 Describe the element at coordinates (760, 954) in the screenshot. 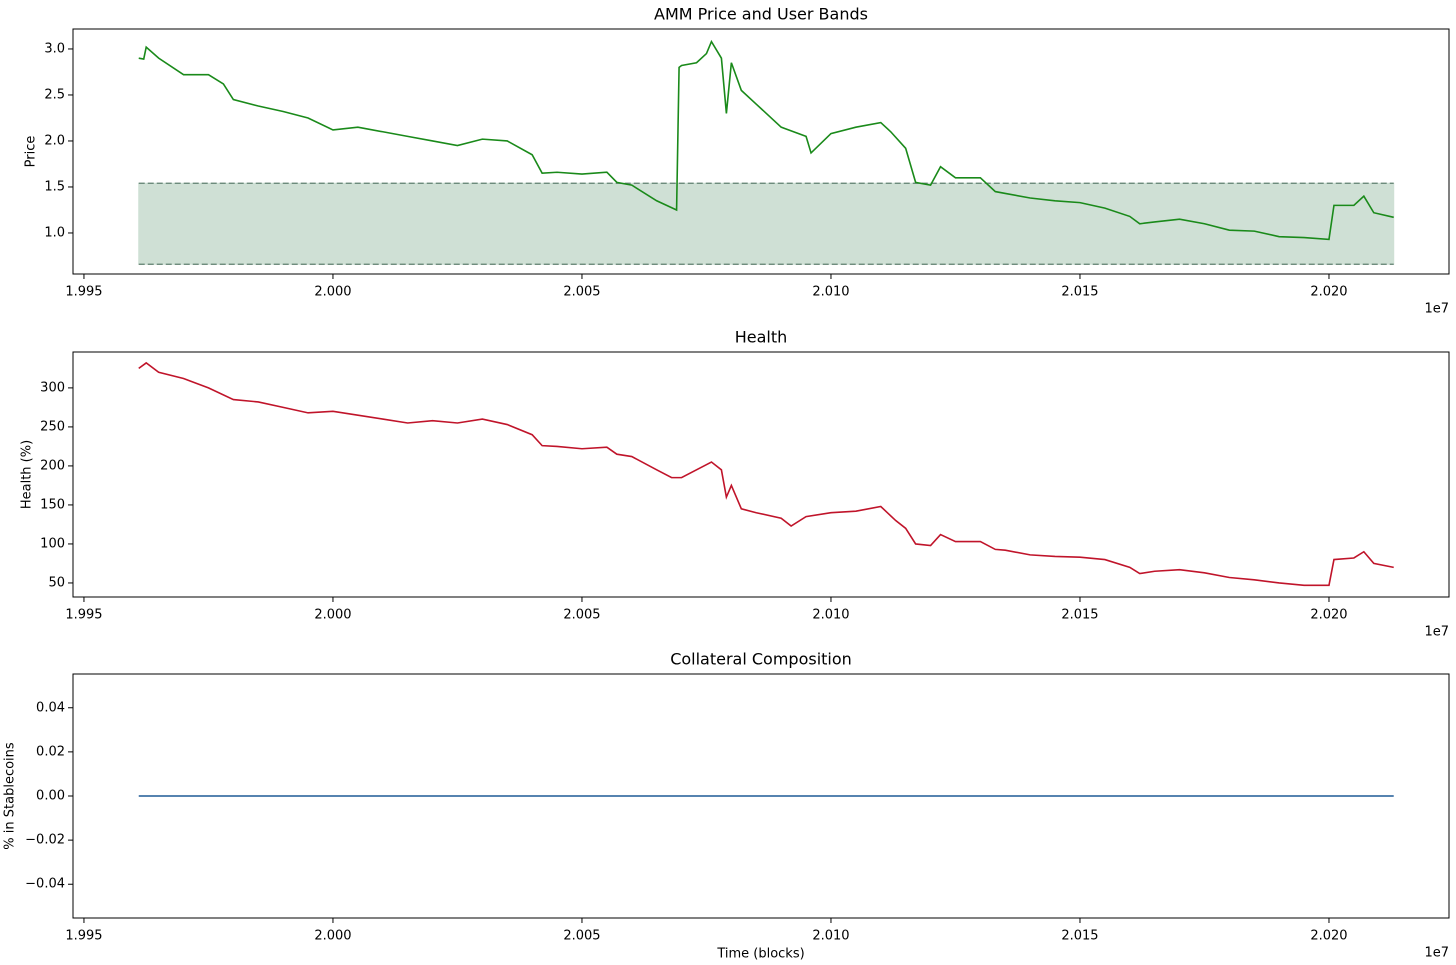

I see `x-axis-label: Time (blocks)` at that location.